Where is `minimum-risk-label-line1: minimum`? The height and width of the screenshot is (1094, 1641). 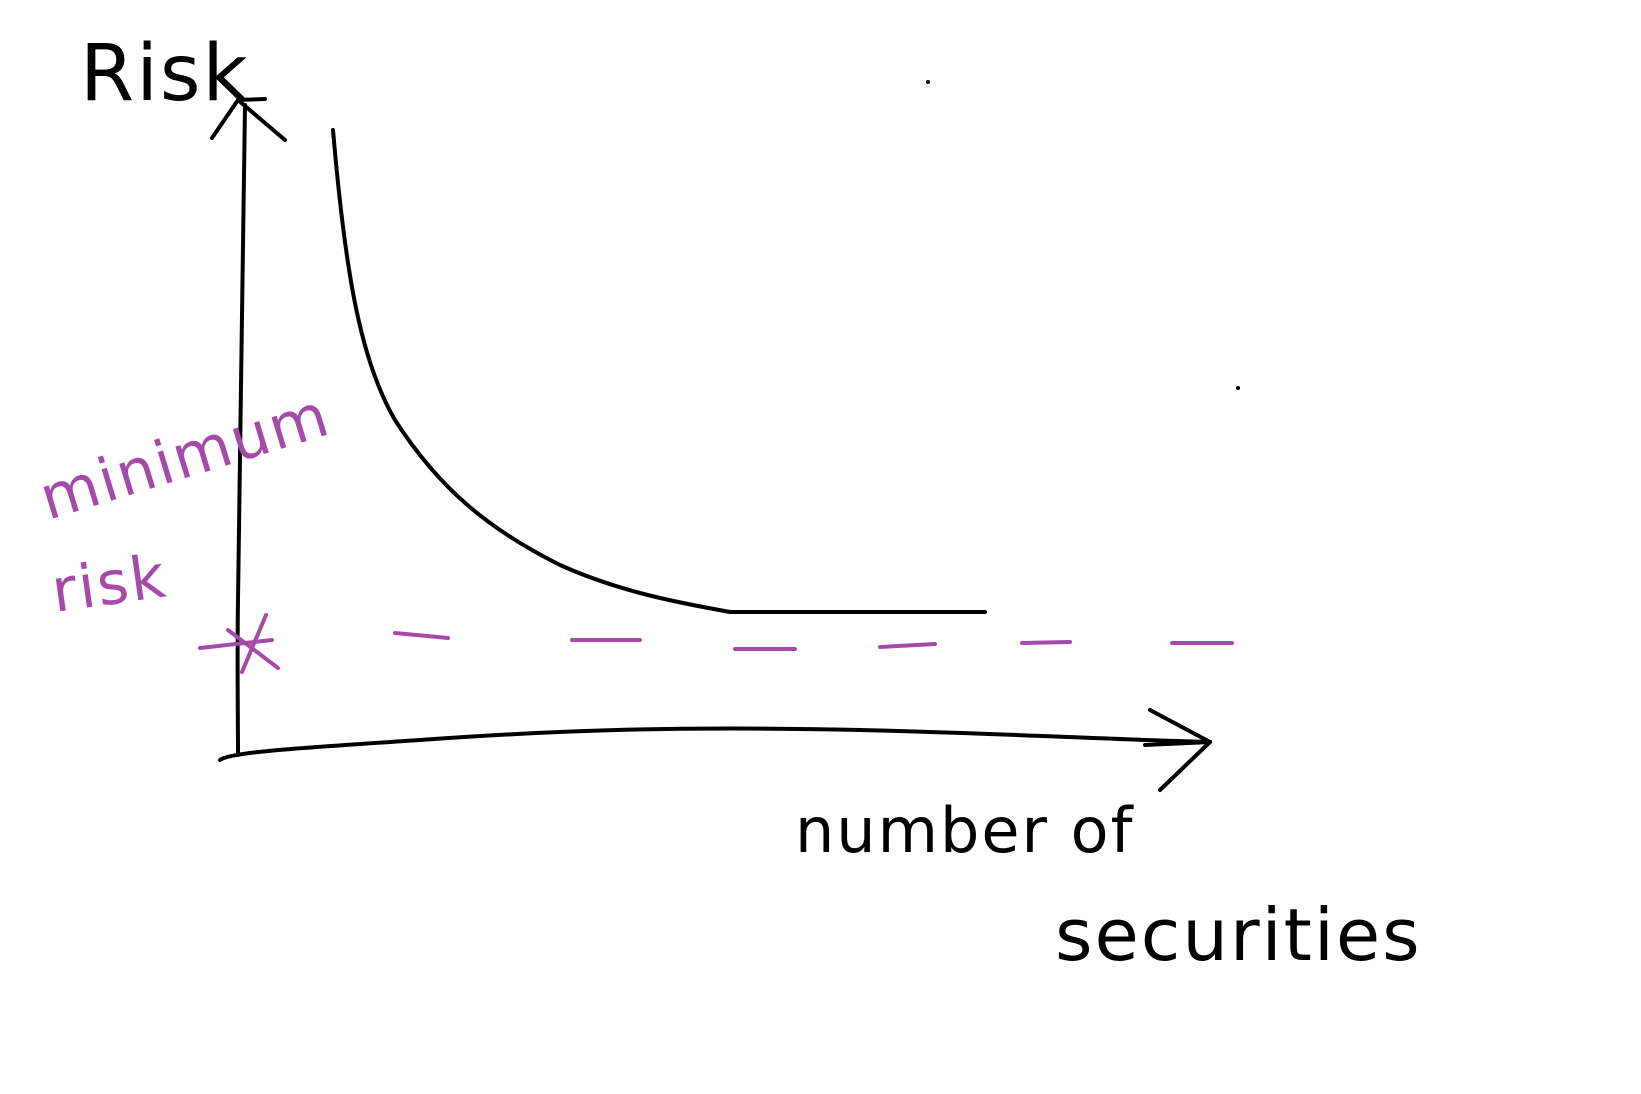
minimum-risk-label-line1: minimum is located at coordinates (185, 457).